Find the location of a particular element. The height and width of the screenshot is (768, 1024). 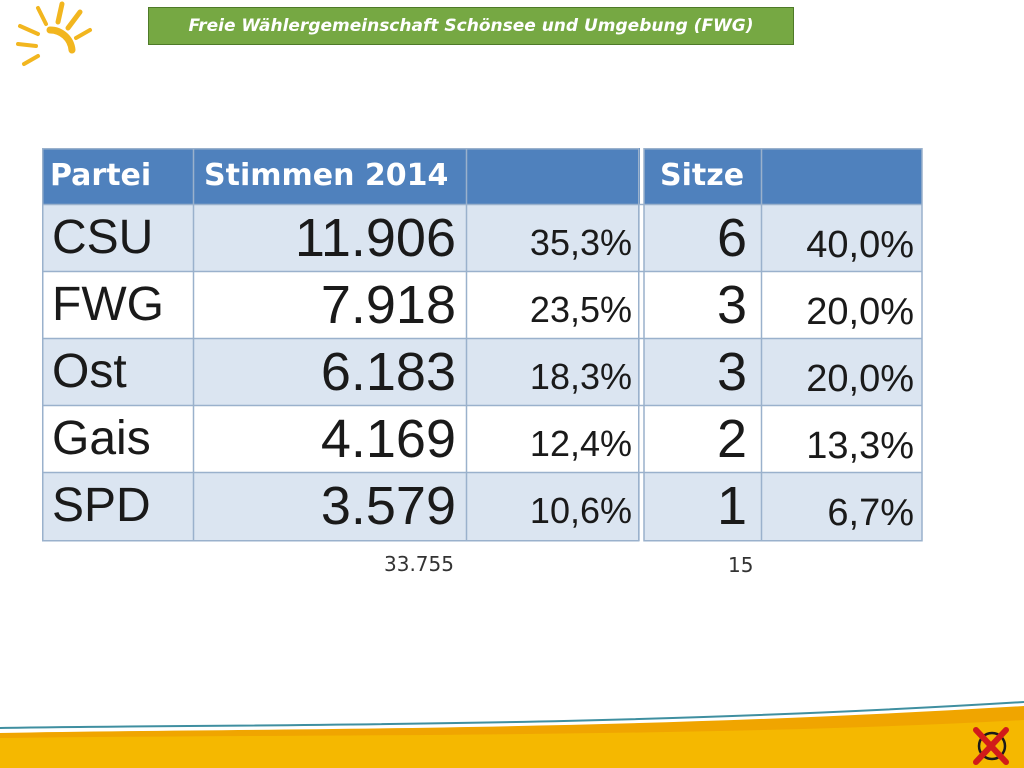

table-row-vote-pct: 23,5% is located at coordinates (553, 305).